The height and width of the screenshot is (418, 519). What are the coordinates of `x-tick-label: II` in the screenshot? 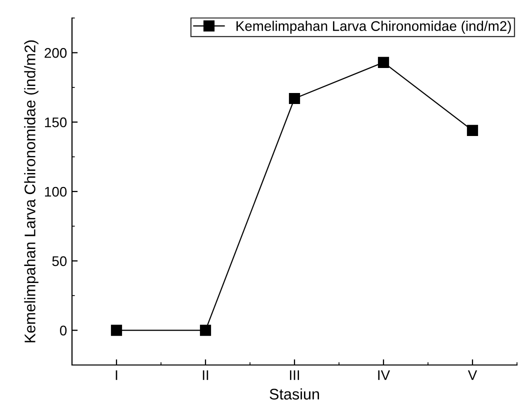 It's located at (205, 375).